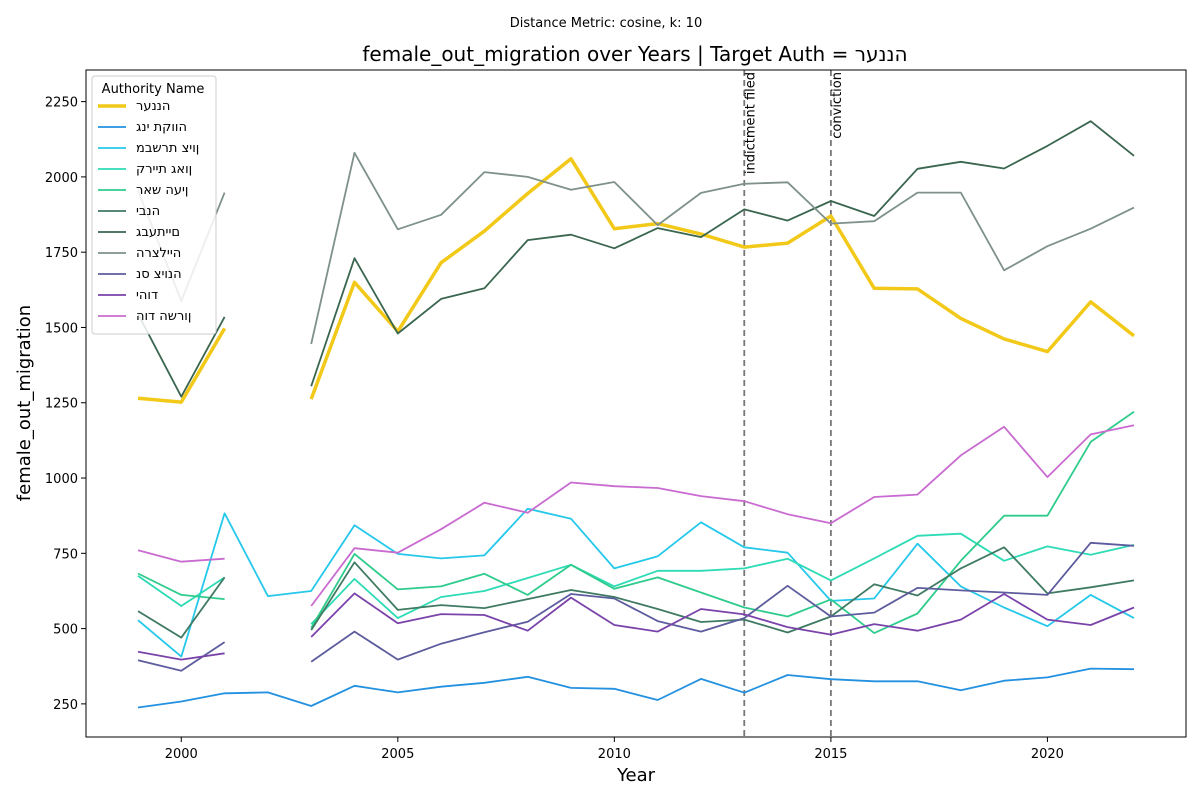 This screenshot has width=1200, height=800. What do you see at coordinates (158, 253) in the screenshot?
I see `legend-item-label: היילצרה` at bounding box center [158, 253].